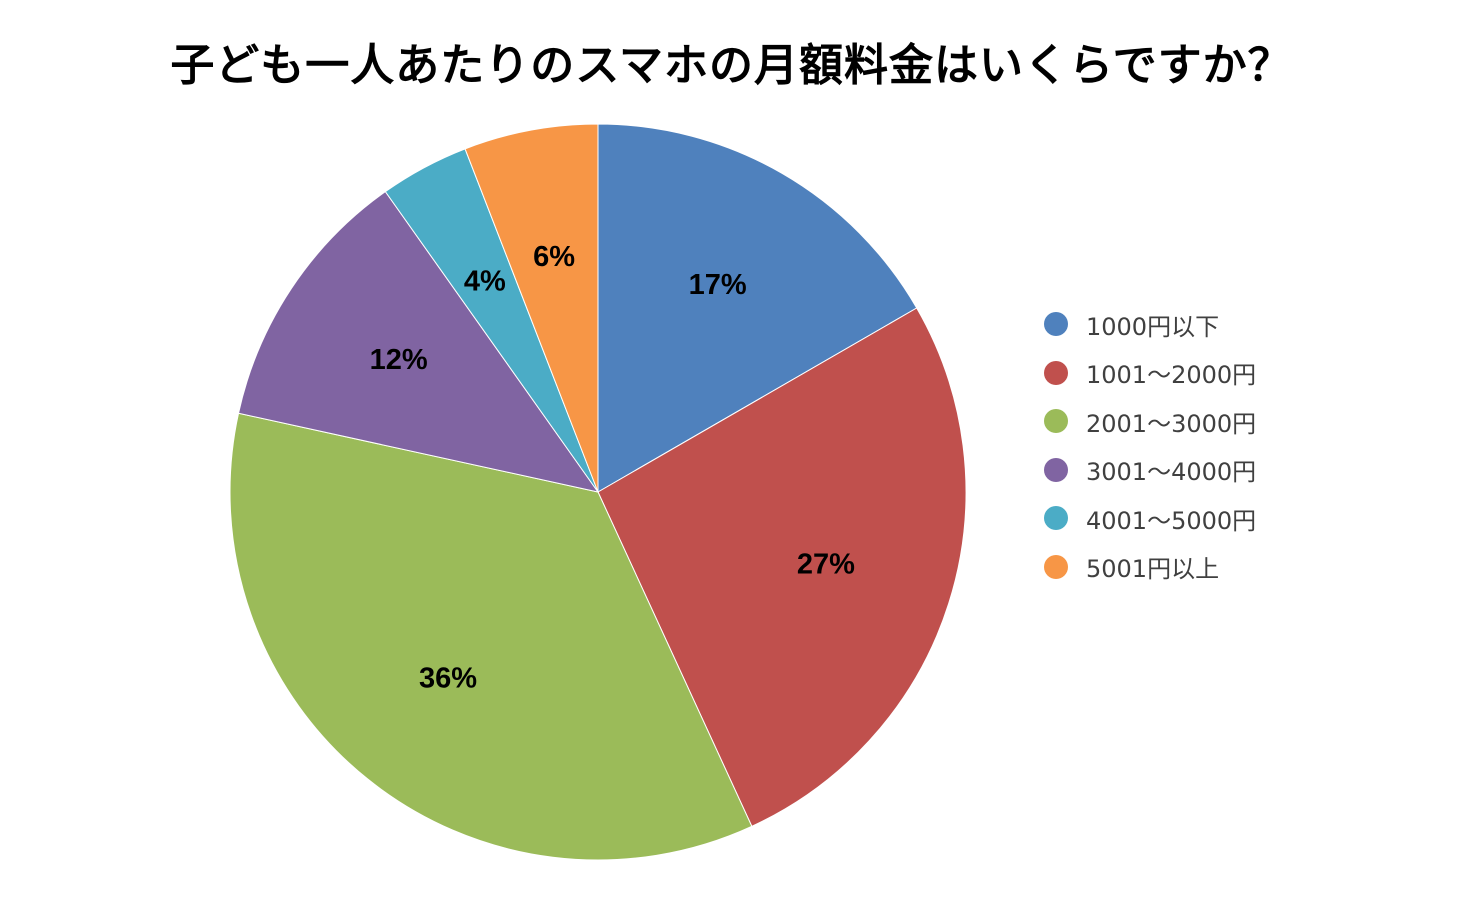 The image size is (1463, 906). What do you see at coordinates (1171, 472) in the screenshot?
I see `legend-label-4: 3001～4000円` at bounding box center [1171, 472].